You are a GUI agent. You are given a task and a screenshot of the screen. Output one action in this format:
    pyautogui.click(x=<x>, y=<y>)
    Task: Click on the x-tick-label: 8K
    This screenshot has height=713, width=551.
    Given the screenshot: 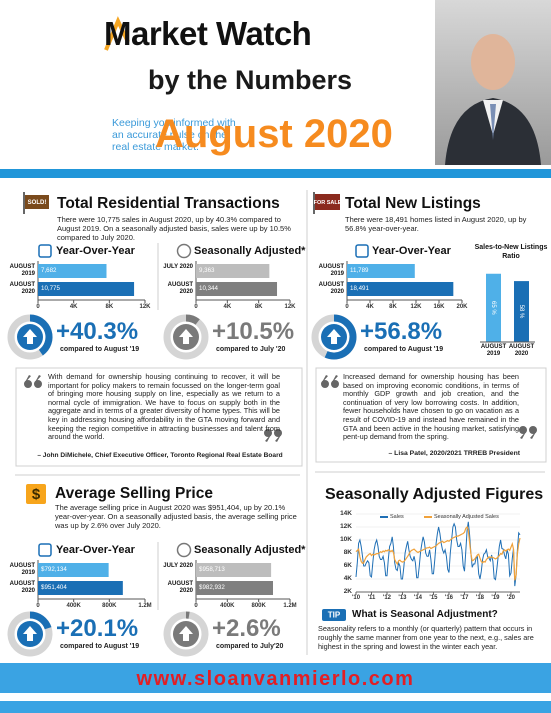 What is the action you would take?
    pyautogui.click(x=258, y=307)
    